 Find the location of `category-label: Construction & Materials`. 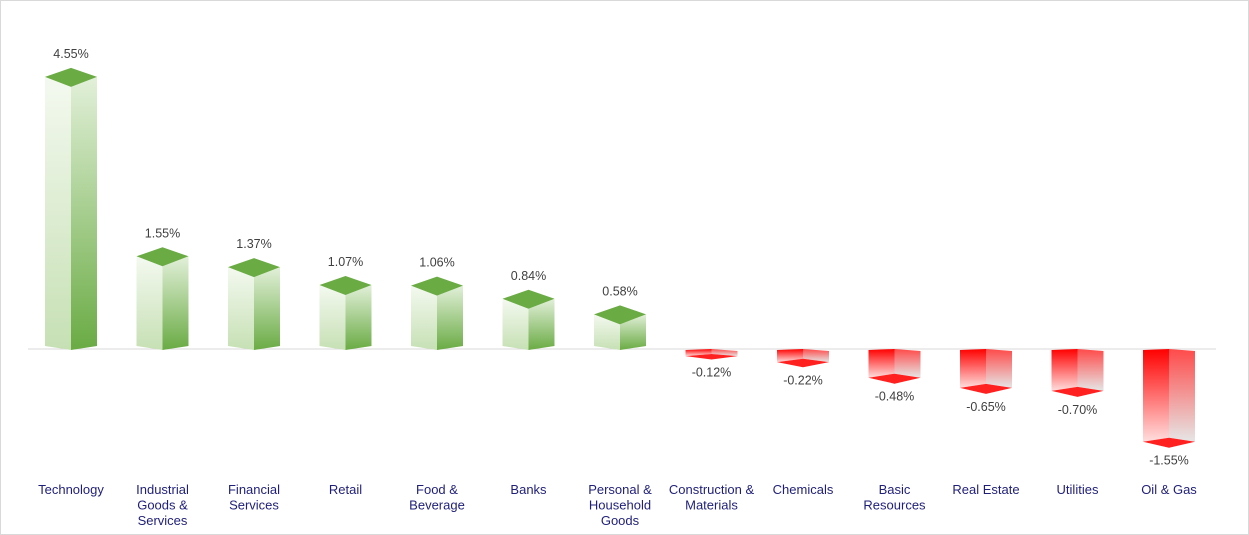

category-label: Construction & Materials is located at coordinates (712, 497).